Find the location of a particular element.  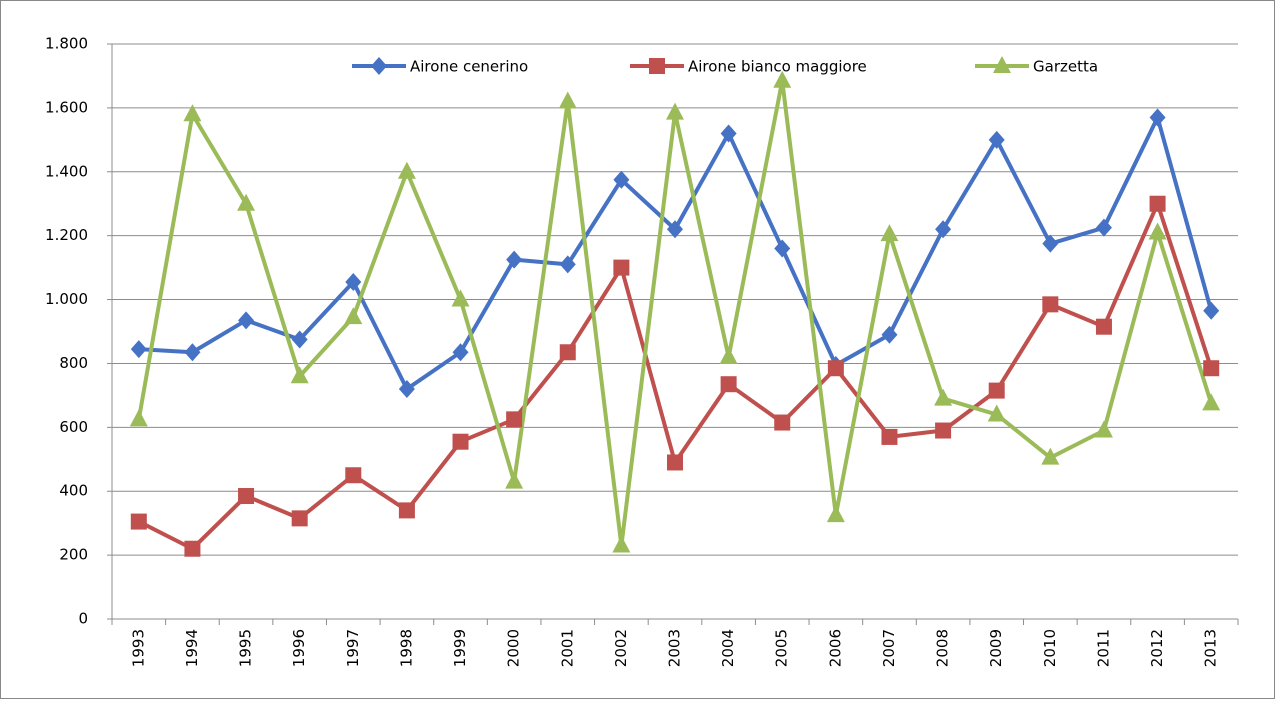

y-tick-label: 800 is located at coordinates (73, 363).